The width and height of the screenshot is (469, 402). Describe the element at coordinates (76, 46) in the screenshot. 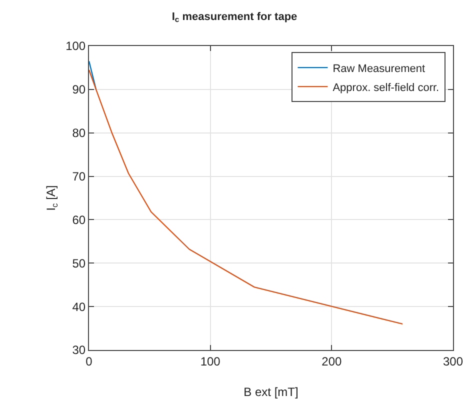

I see `y-tick-label: 100` at that location.